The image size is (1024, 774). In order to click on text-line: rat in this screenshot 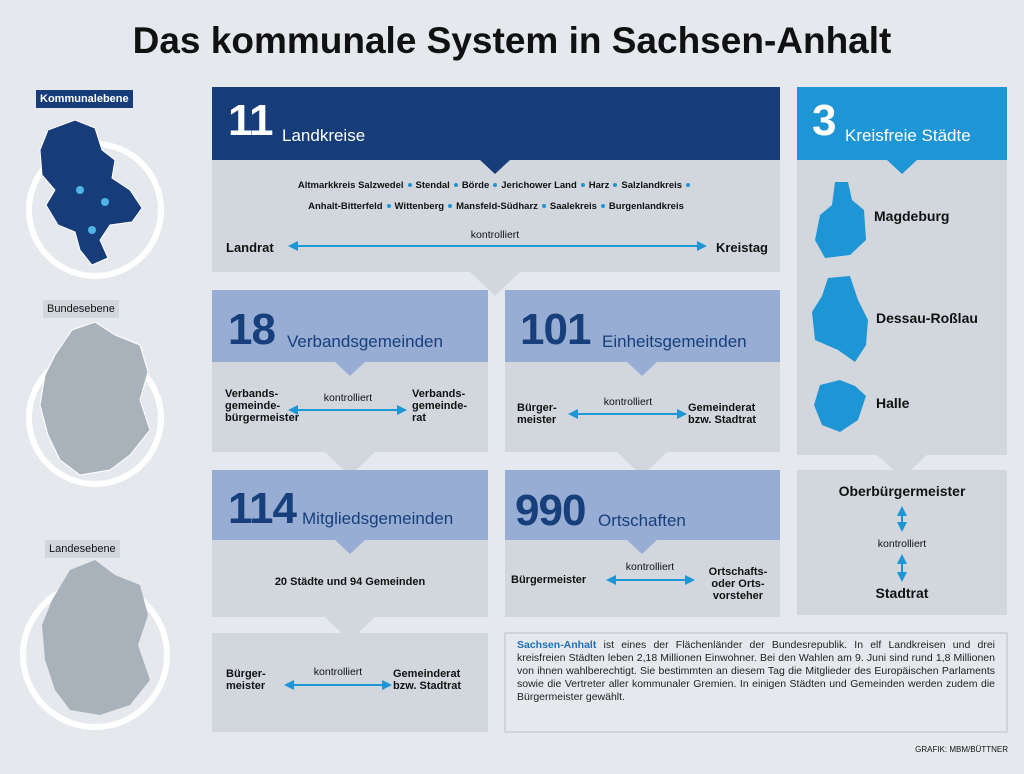, I will do `click(419, 418)`.